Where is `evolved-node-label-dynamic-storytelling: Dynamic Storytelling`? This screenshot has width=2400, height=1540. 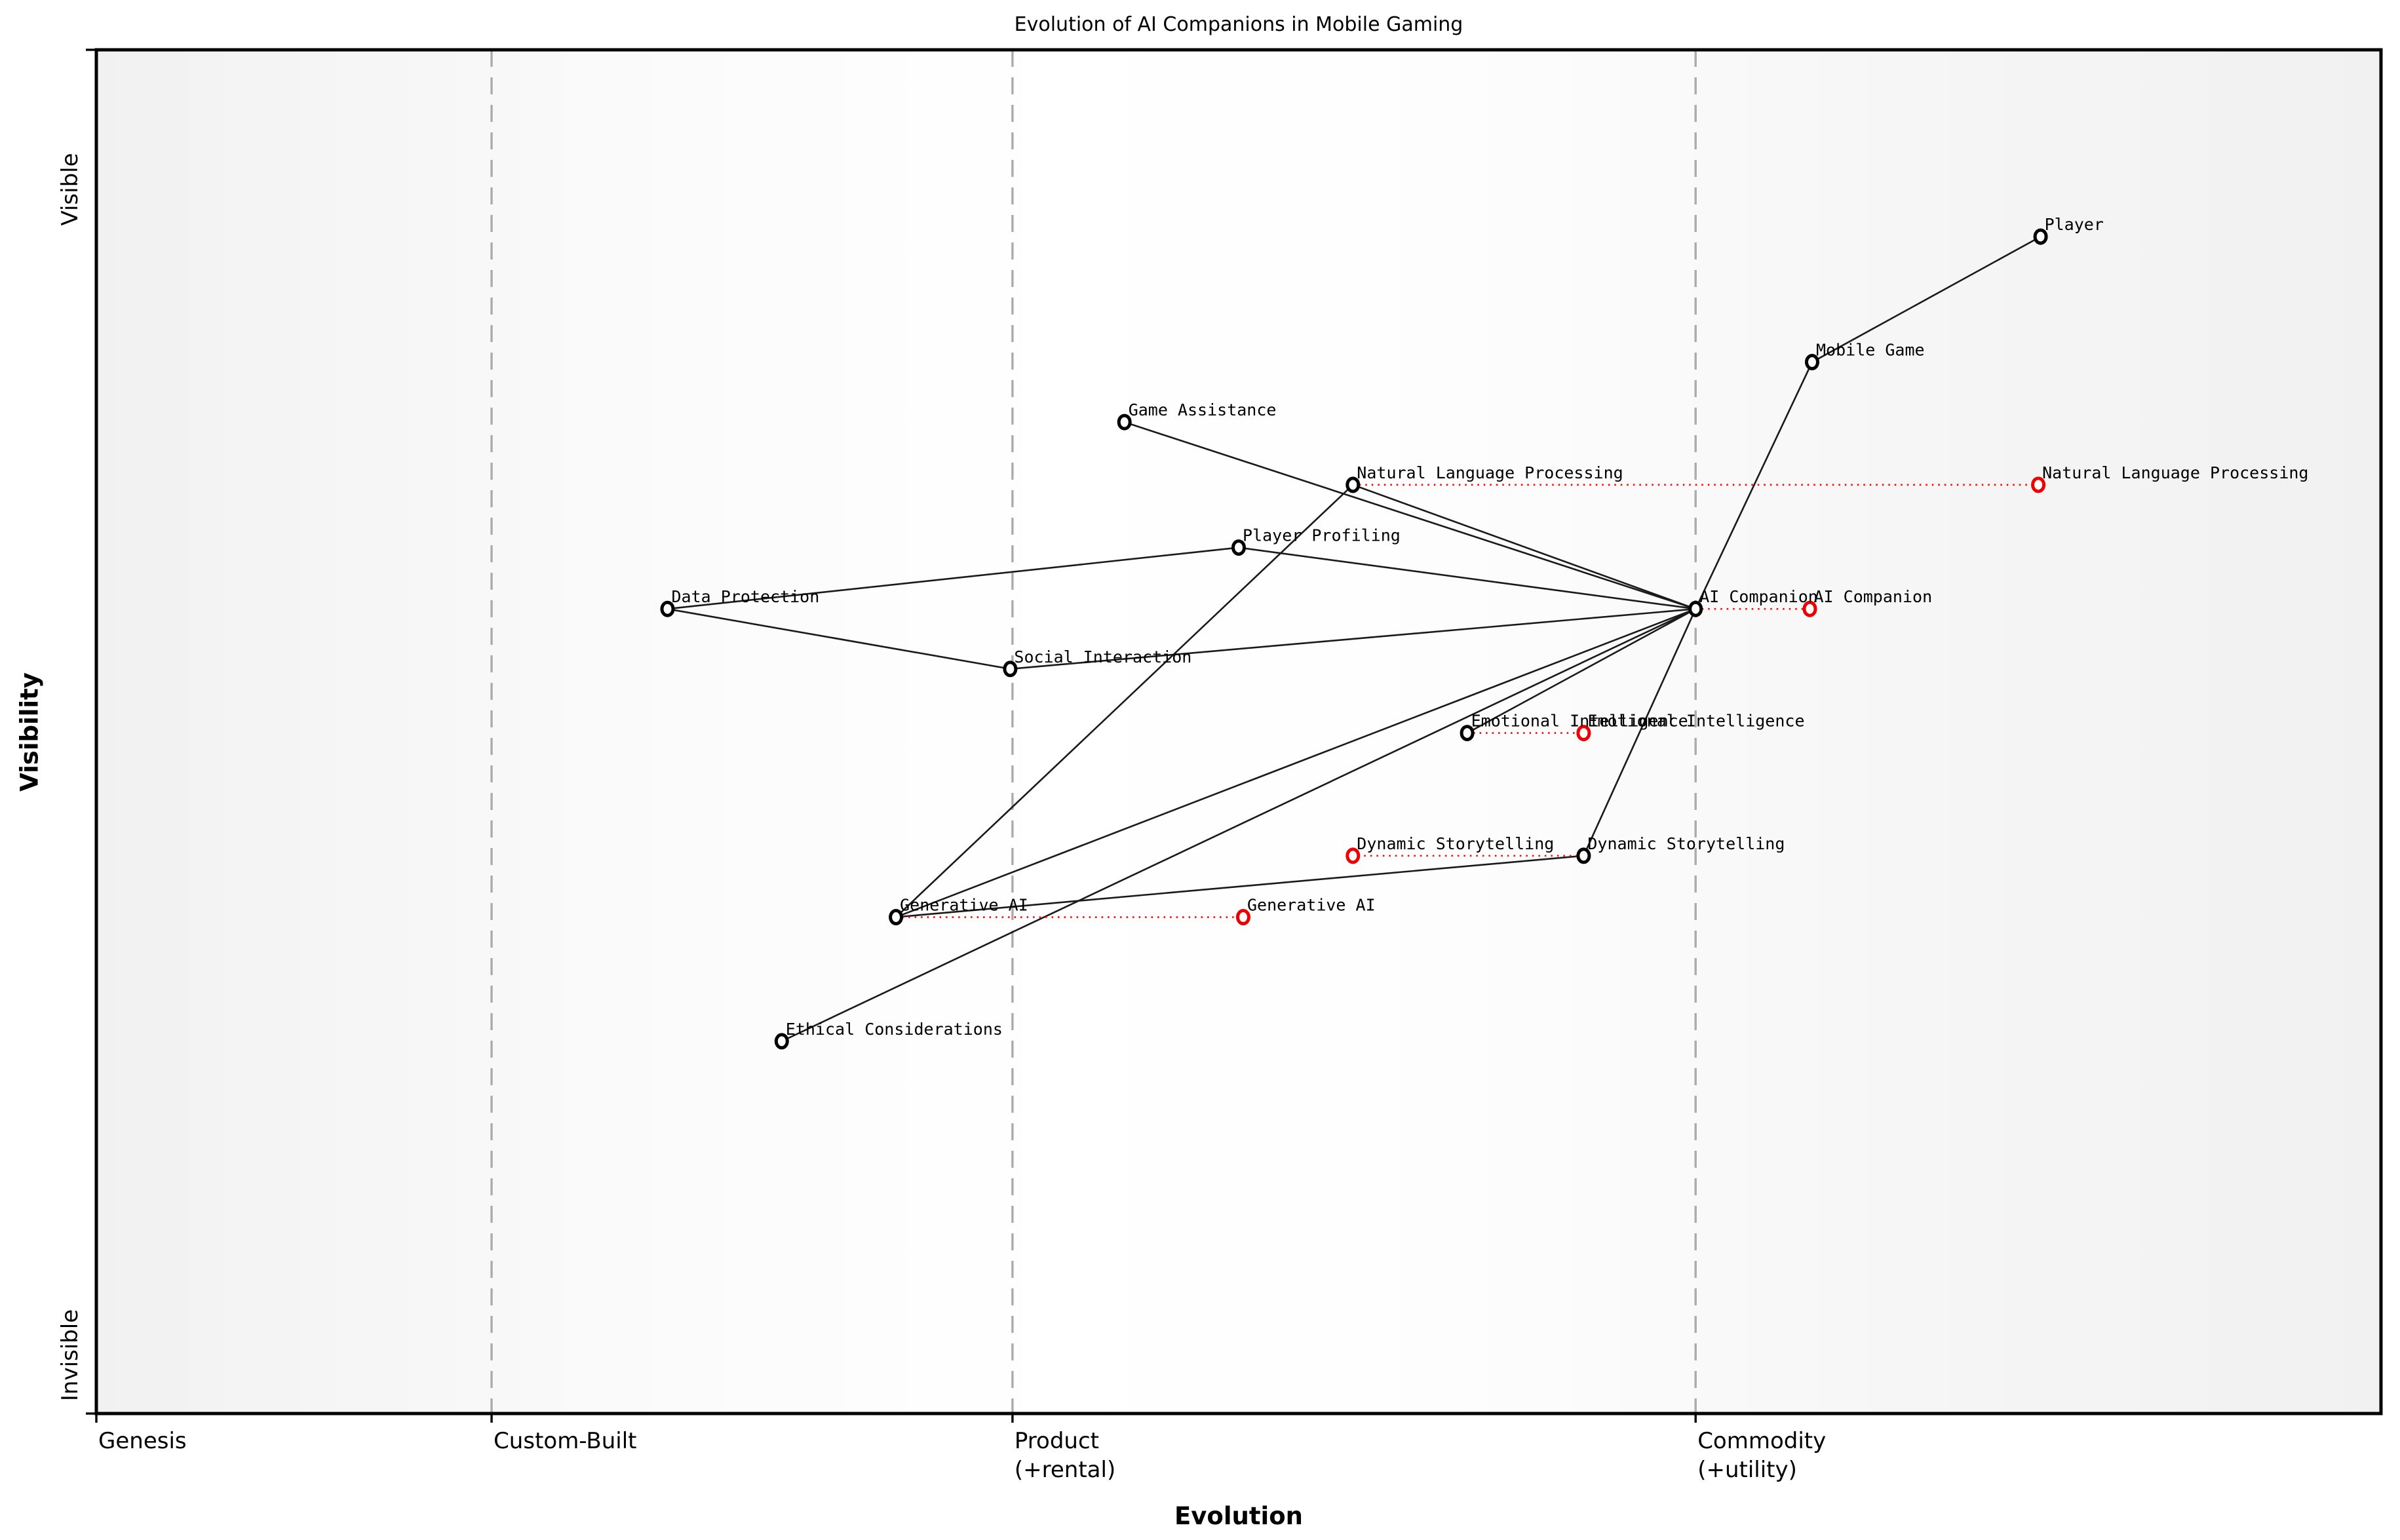 evolved-node-label-dynamic-storytelling: Dynamic Storytelling is located at coordinates (1455, 843).